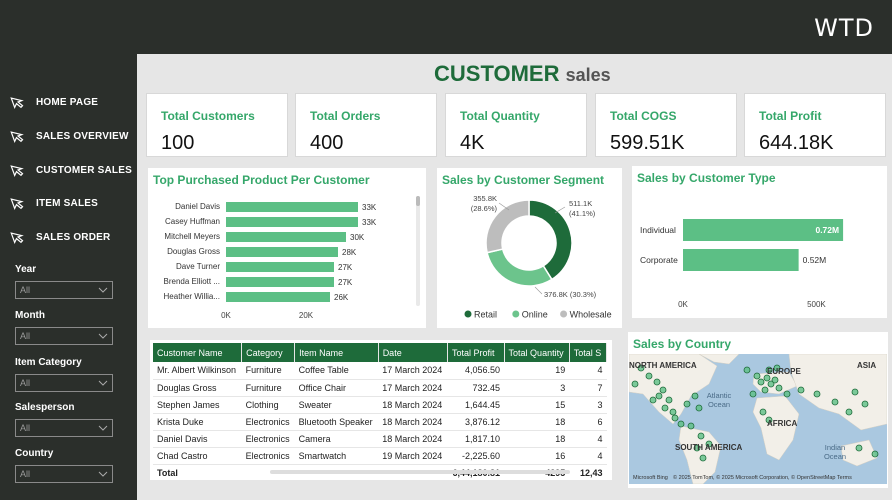 This screenshot has width=892, height=500. Describe the element at coordinates (69, 136) in the screenshot. I see `nav-item-sales-overview: SALES OVERVIEW` at that location.